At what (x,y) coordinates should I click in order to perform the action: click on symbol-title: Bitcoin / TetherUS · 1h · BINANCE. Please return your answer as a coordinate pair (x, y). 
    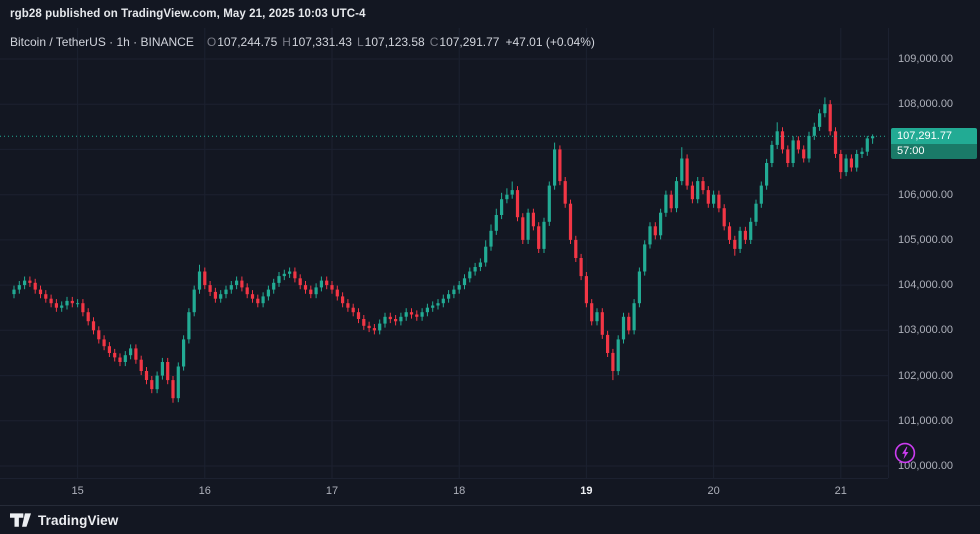
    Looking at the image, I should click on (102, 42).